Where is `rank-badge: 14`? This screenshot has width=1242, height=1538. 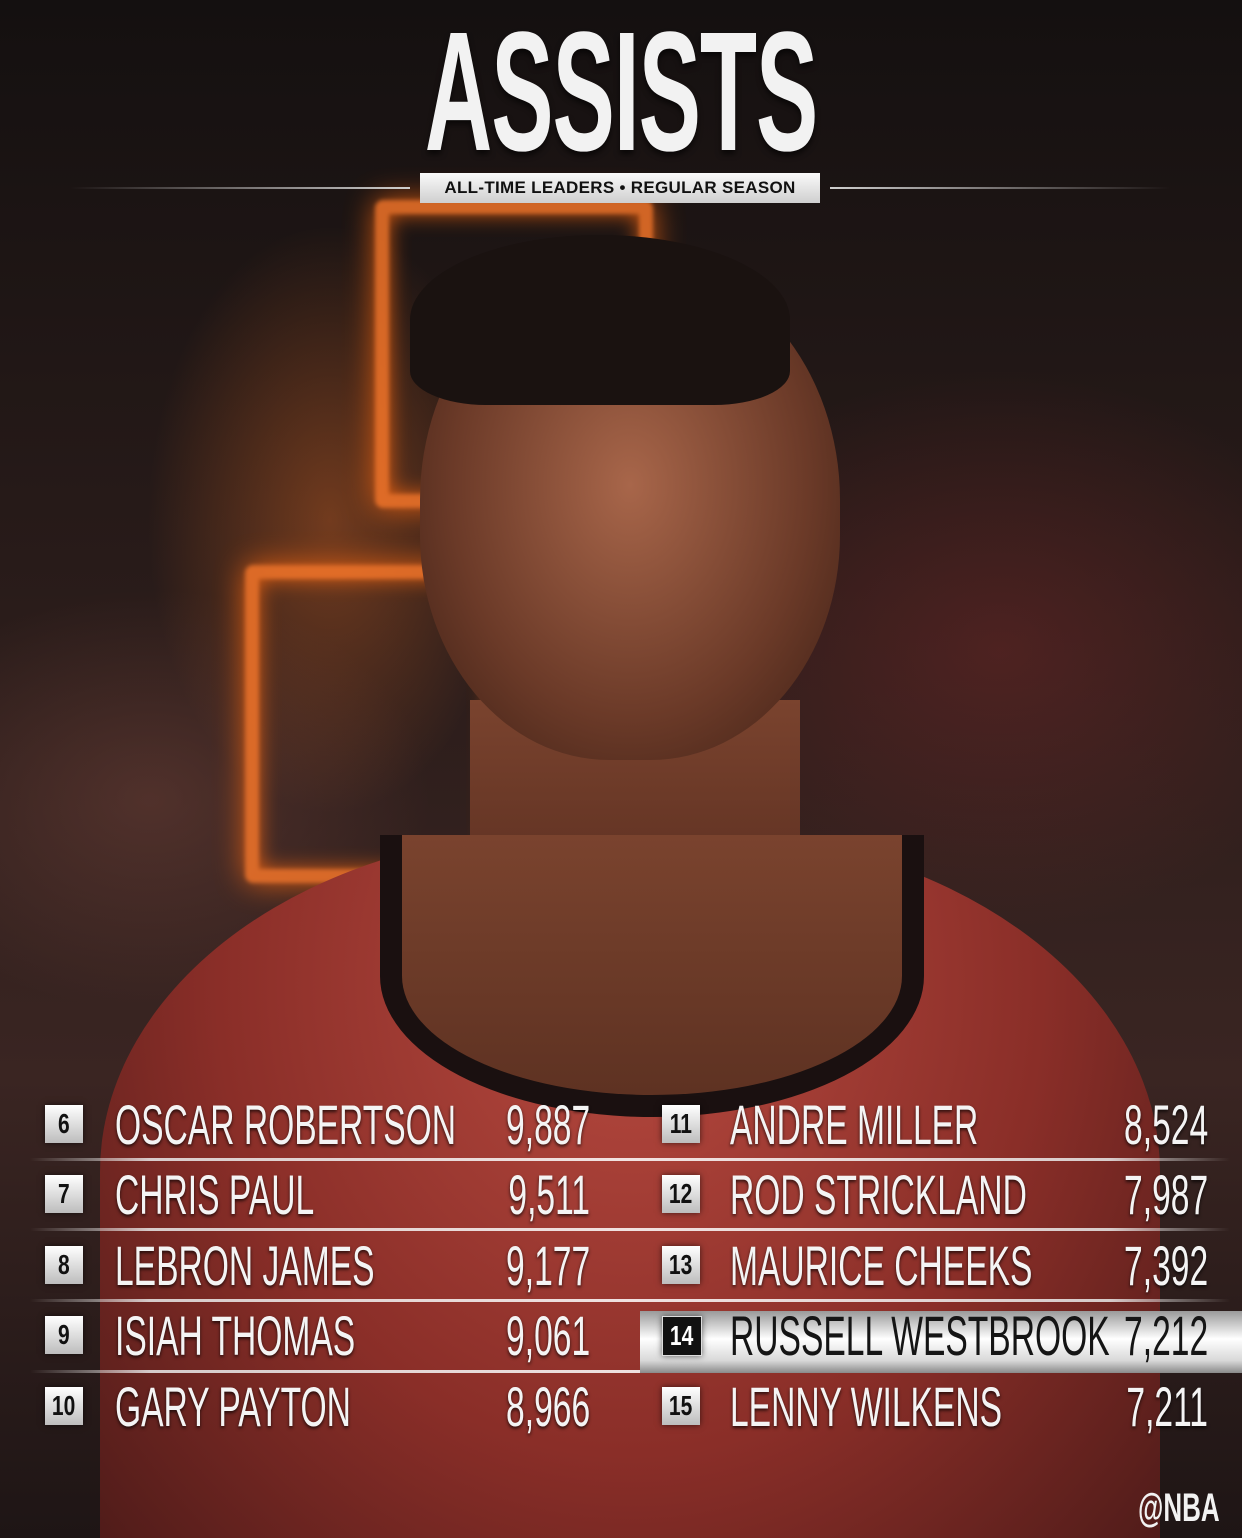
rank-badge: 14 is located at coordinates (682, 1336).